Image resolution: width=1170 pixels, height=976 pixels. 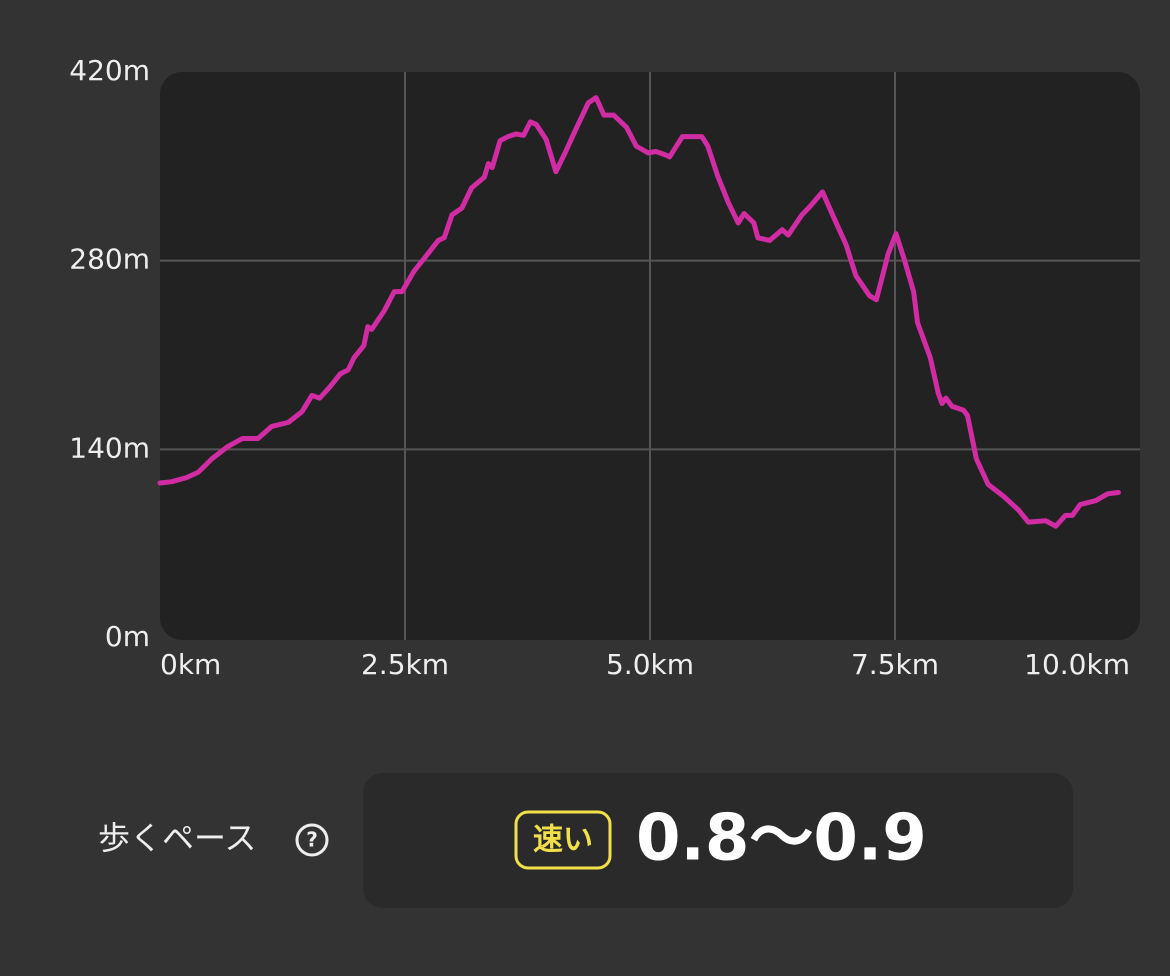 I want to click on pace-value: 0.8～0.9, so click(x=781, y=839).